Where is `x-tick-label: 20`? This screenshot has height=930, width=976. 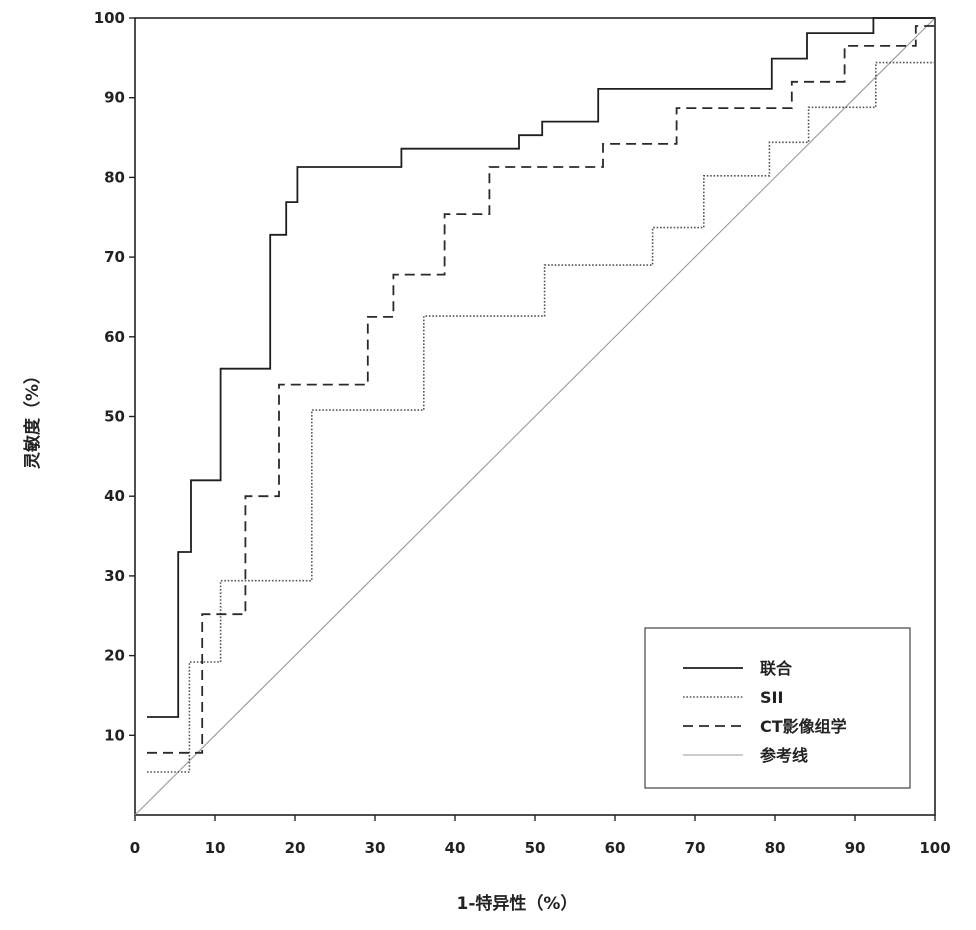
x-tick-label: 20 is located at coordinates (295, 848).